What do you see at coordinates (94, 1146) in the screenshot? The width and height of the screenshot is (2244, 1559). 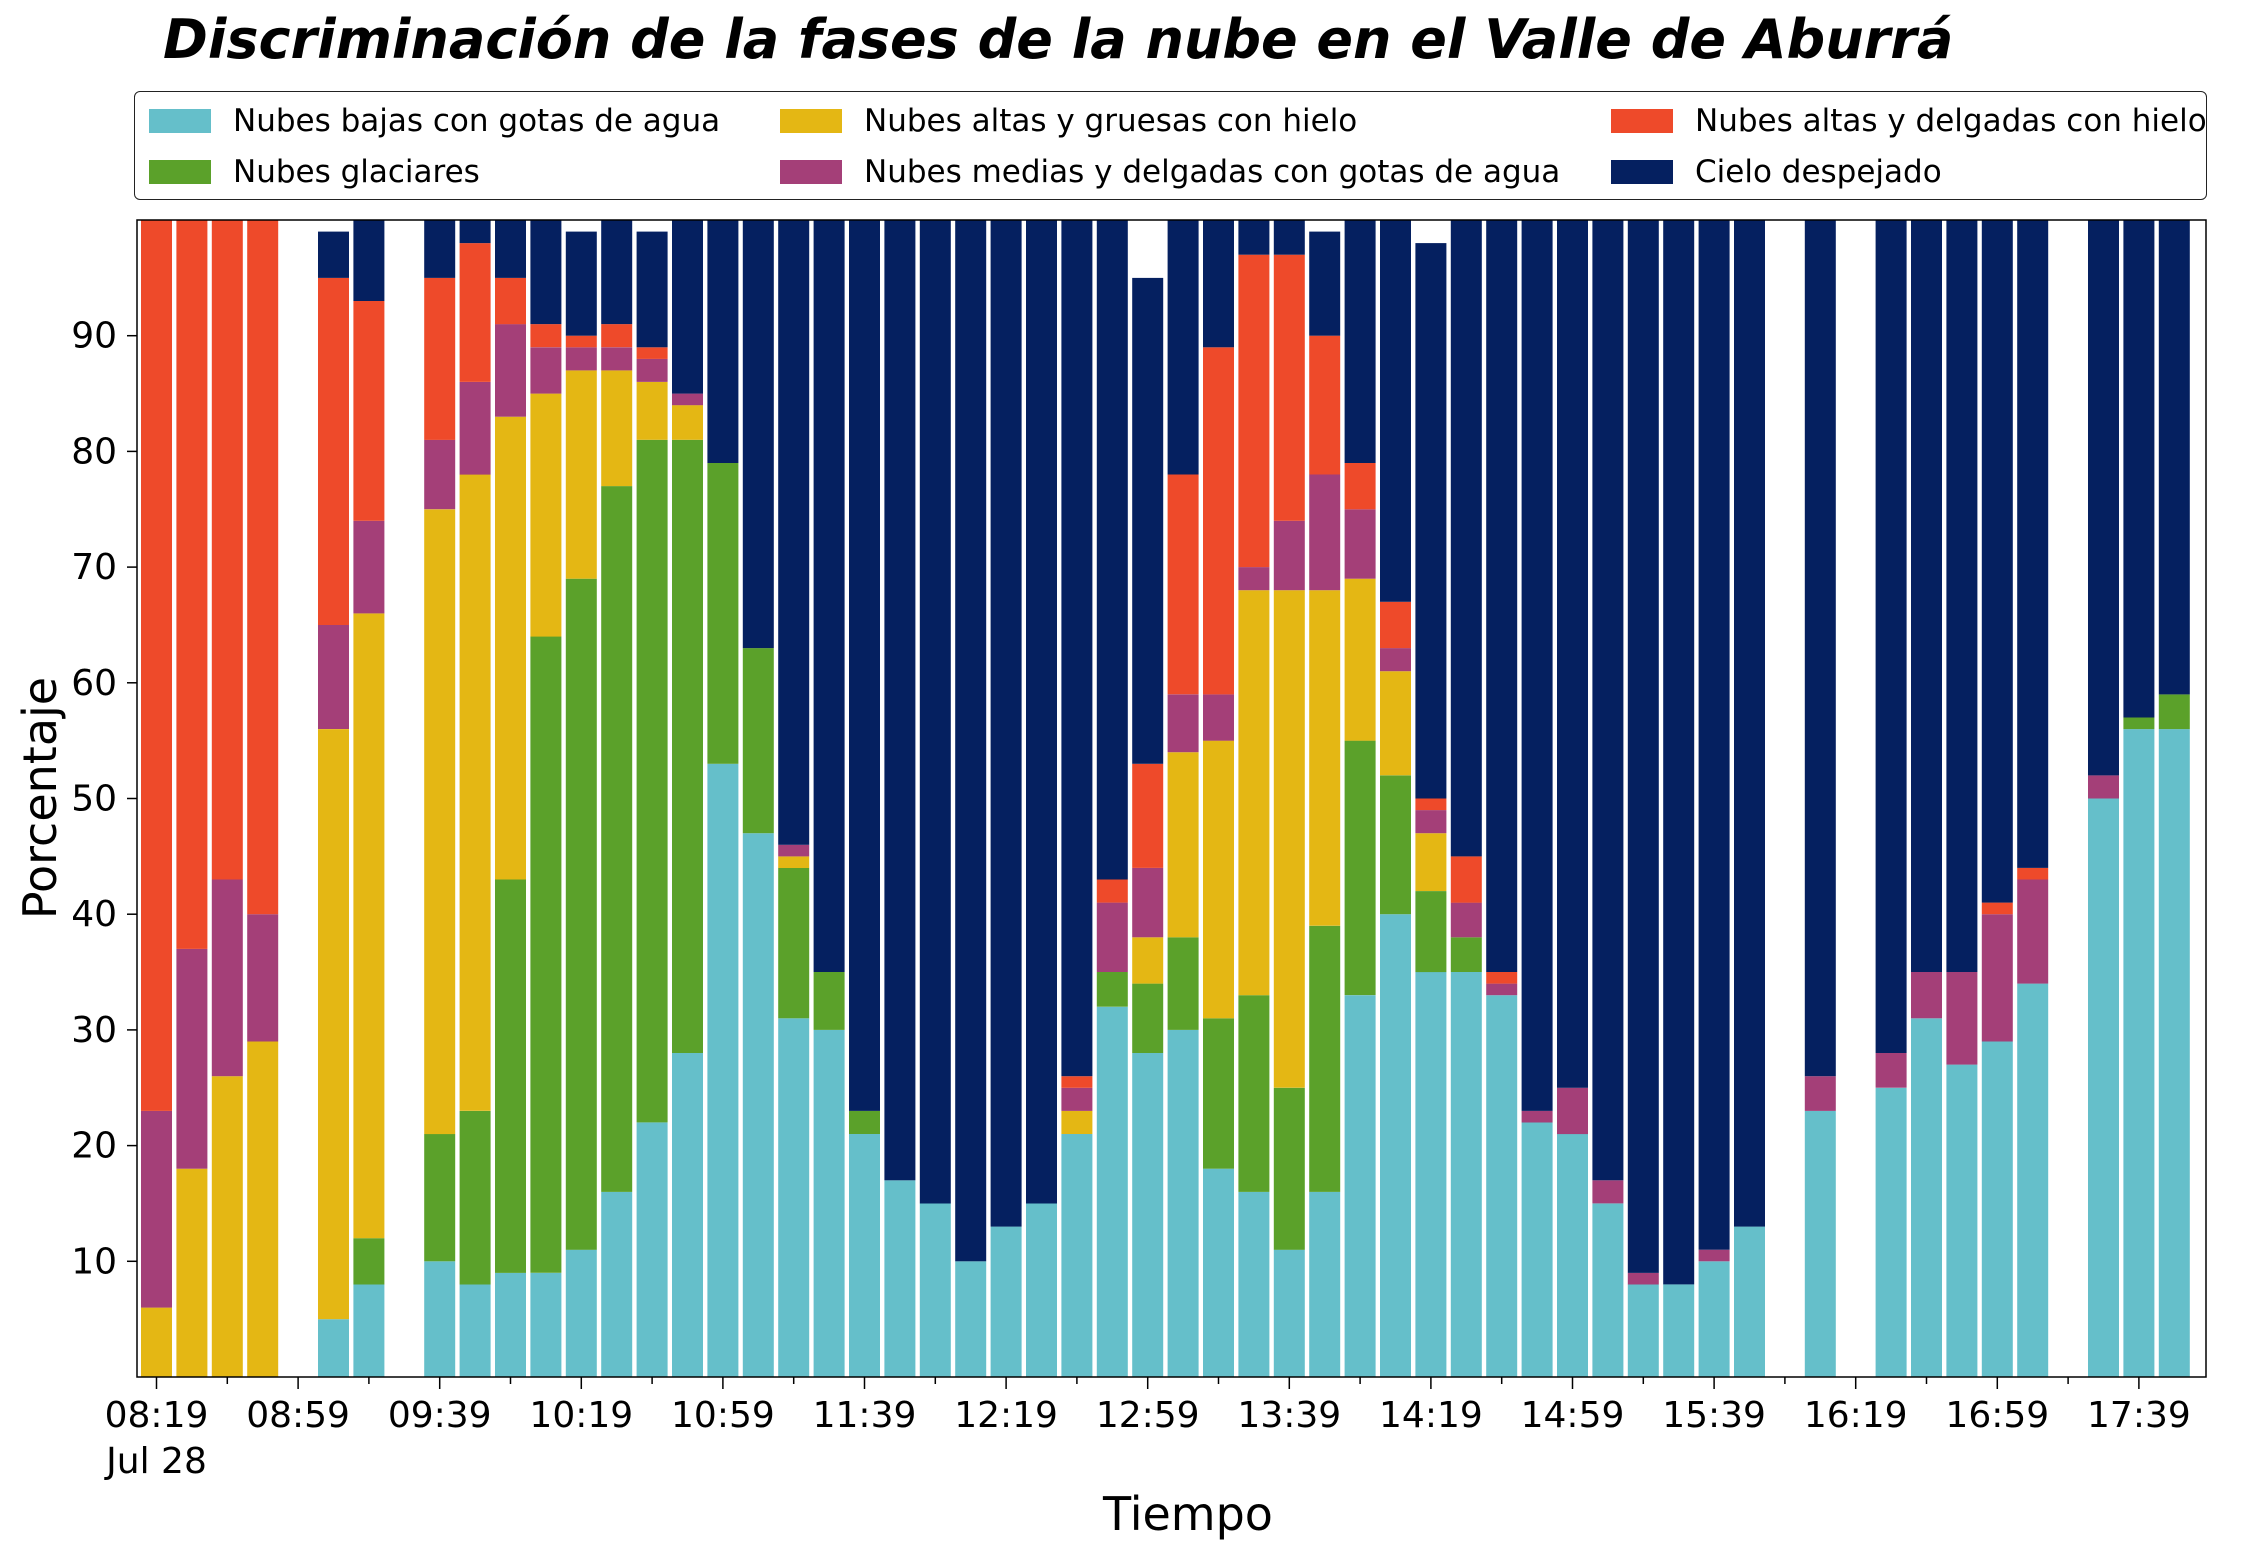 I see `y-tick-label-20: 20` at bounding box center [94, 1146].